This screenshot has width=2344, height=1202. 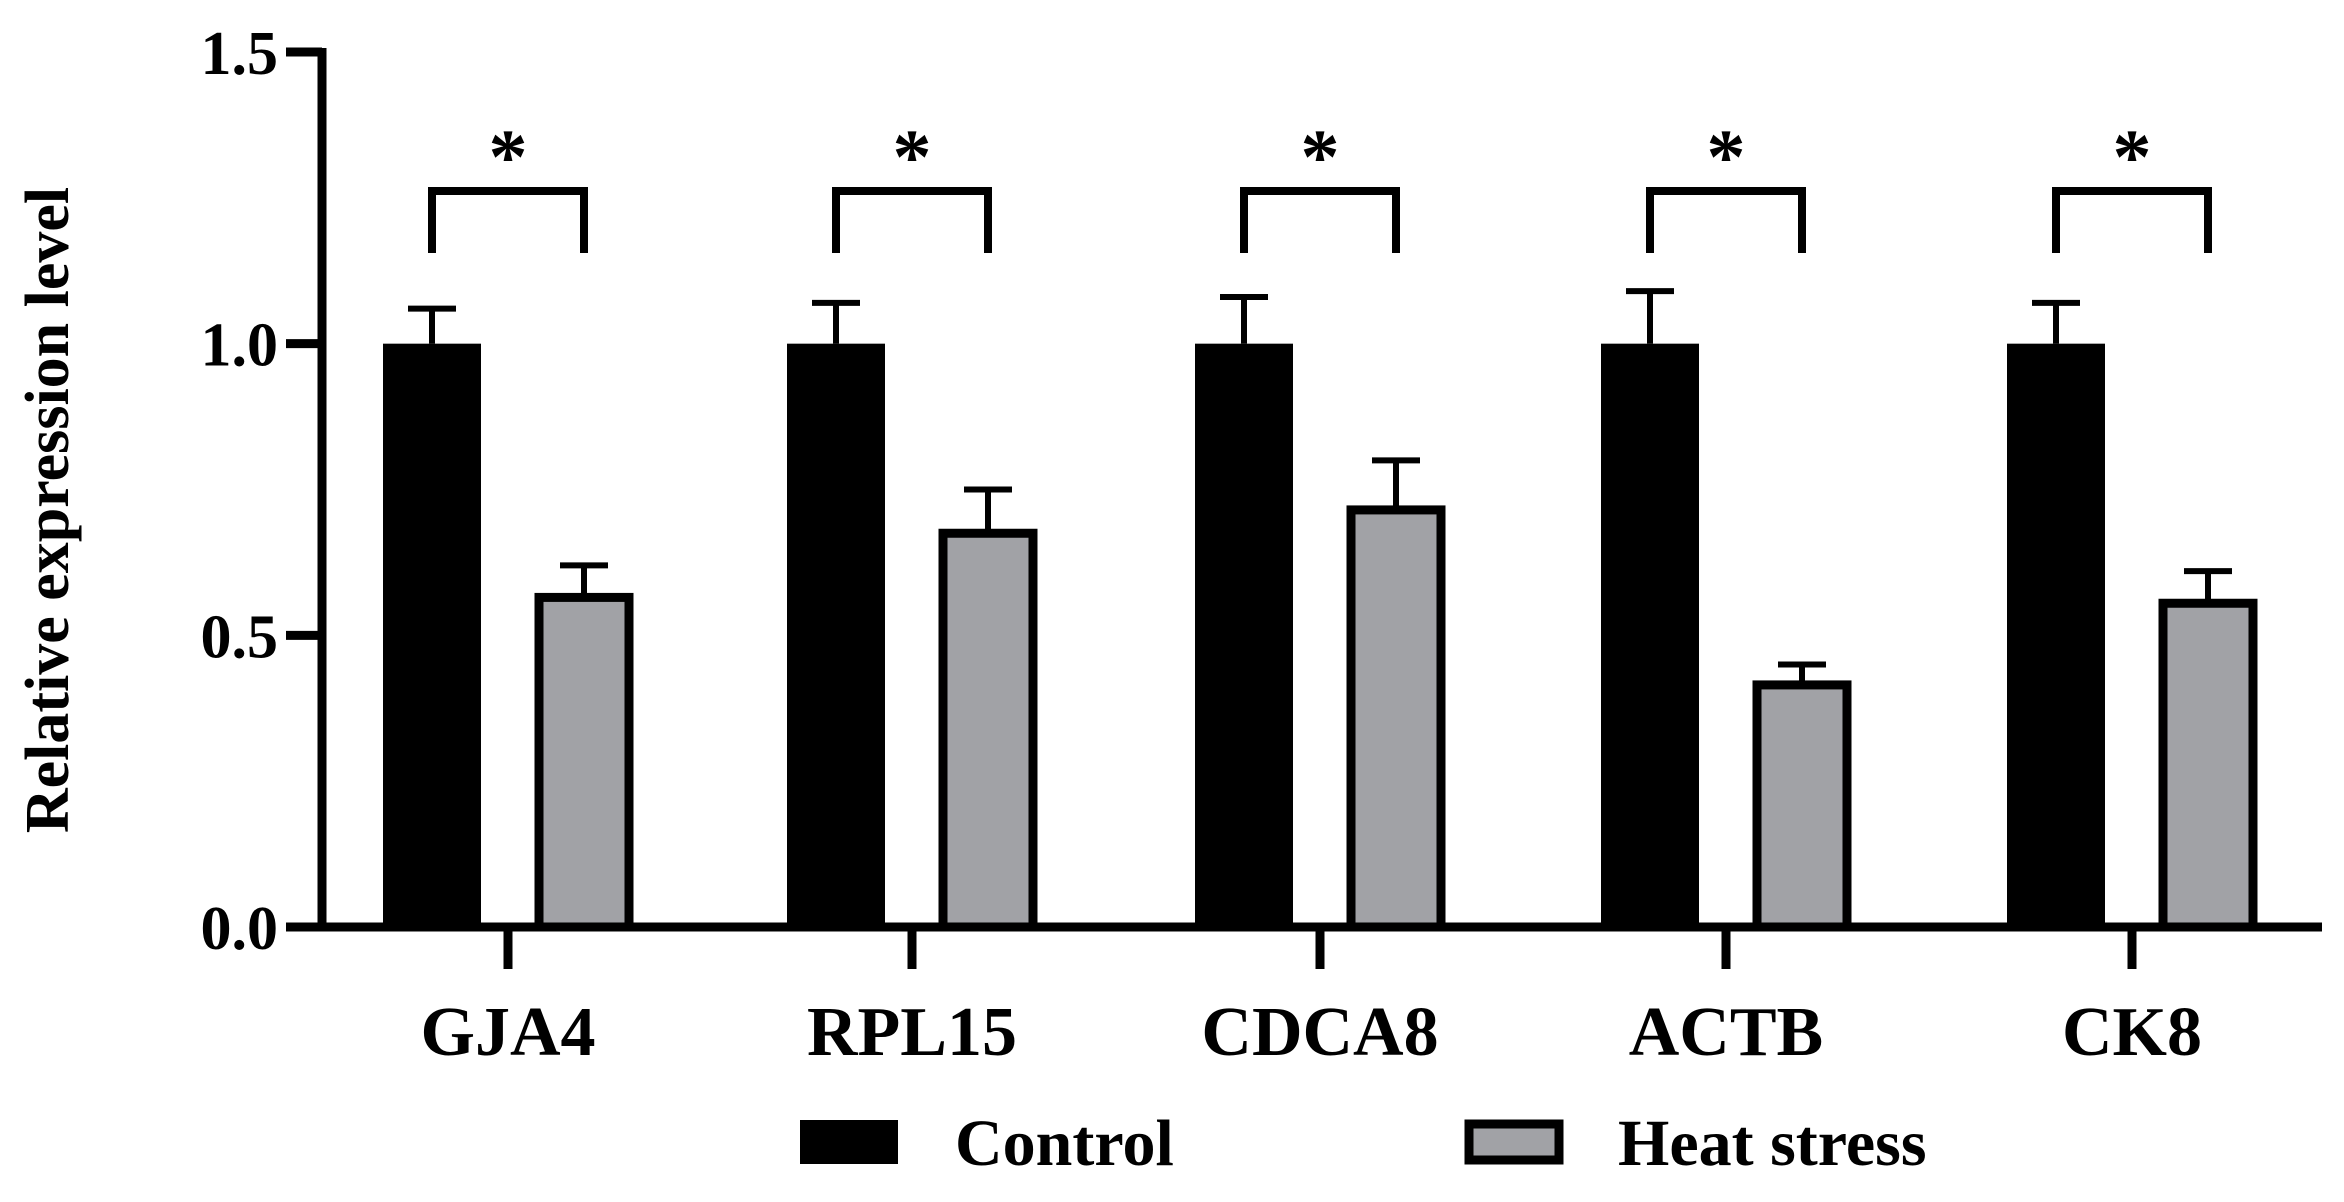 What do you see at coordinates (508, 220) in the screenshot?
I see `significance-bracket-gja4` at bounding box center [508, 220].